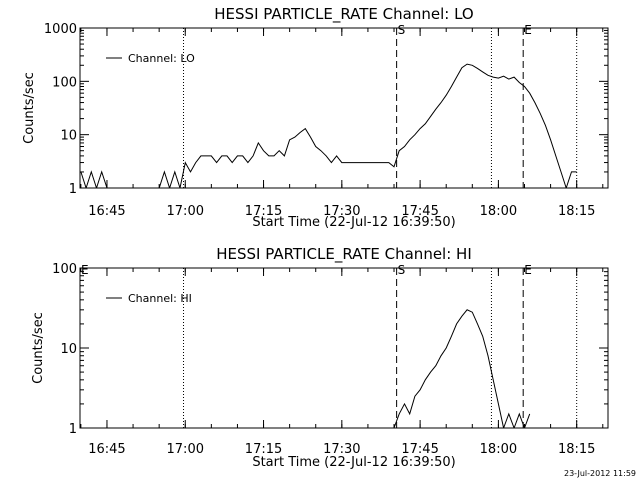 This screenshot has height=480, width=640. Describe the element at coordinates (341, 211) in the screenshot. I see `panel-1-x-tick-label: 17:30` at that location.